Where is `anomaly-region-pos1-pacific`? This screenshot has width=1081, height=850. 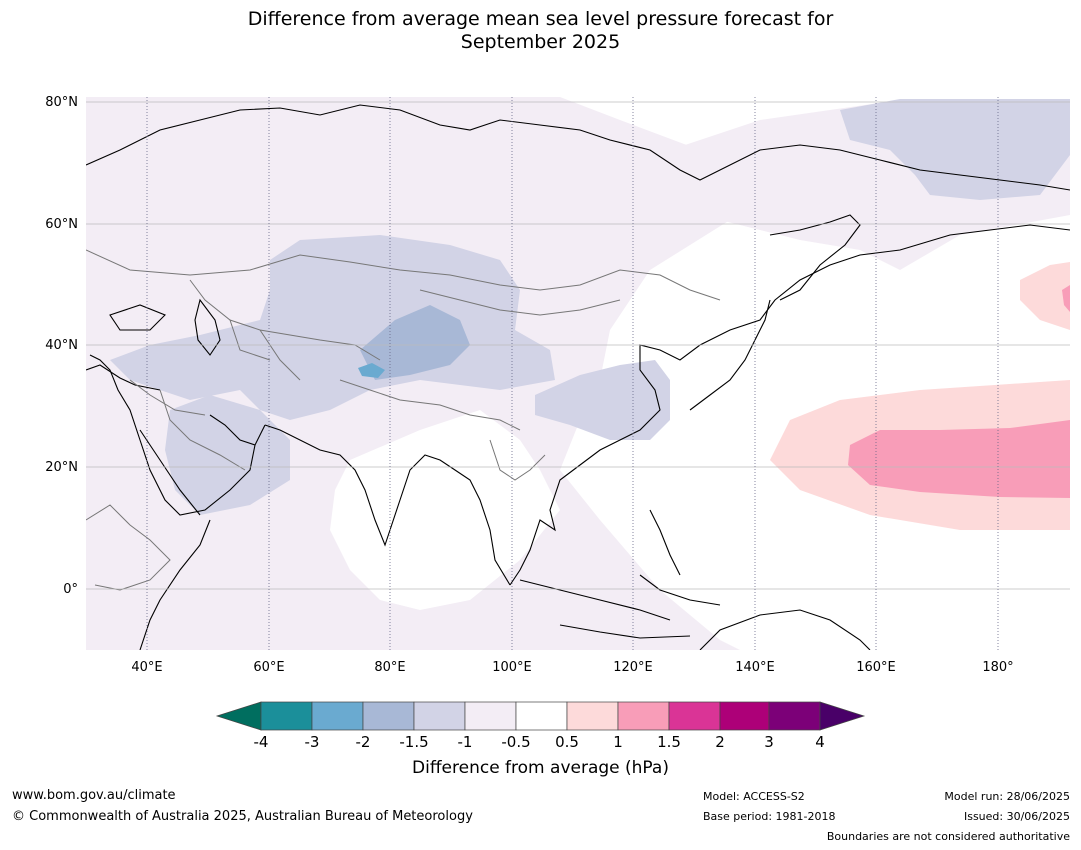
anomaly-region-pos1-pacific is located at coordinates (959, 459).